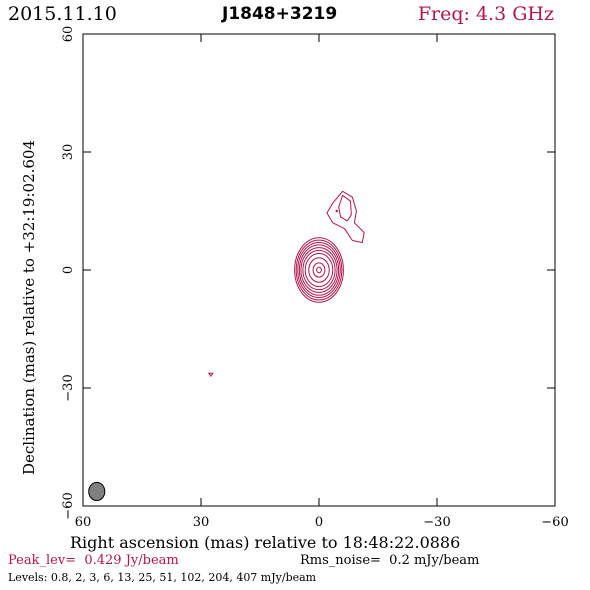 The image size is (590, 590). Describe the element at coordinates (286, 284) in the screenshot. I see `contour-lines` at that location.